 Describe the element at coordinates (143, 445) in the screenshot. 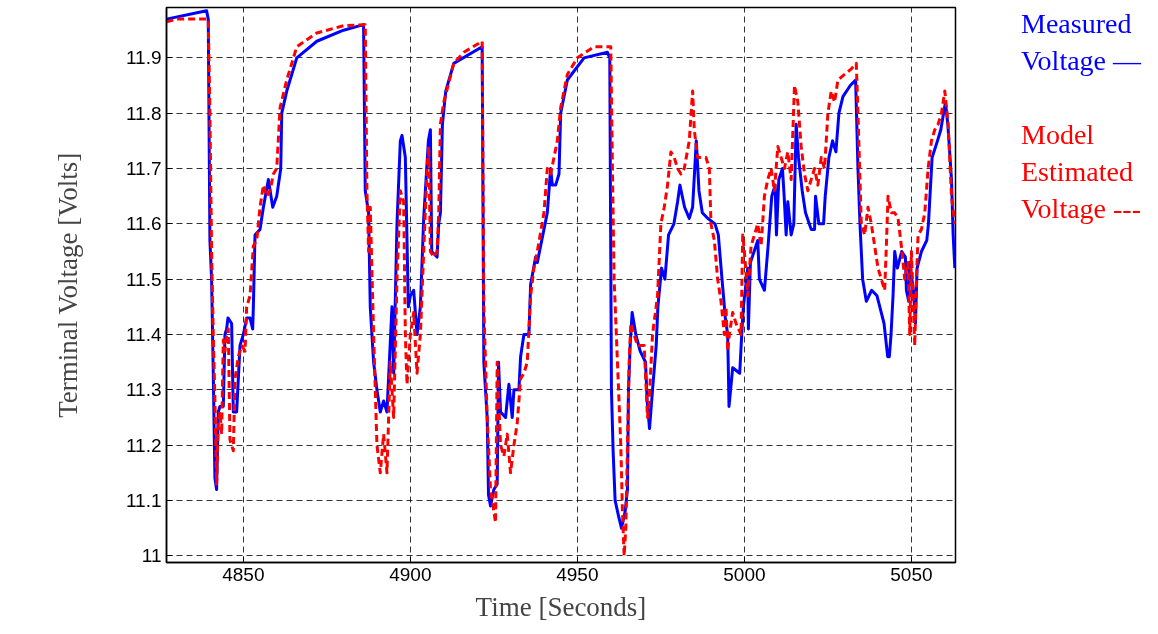

I see `y-tick-label: 11.2` at that location.